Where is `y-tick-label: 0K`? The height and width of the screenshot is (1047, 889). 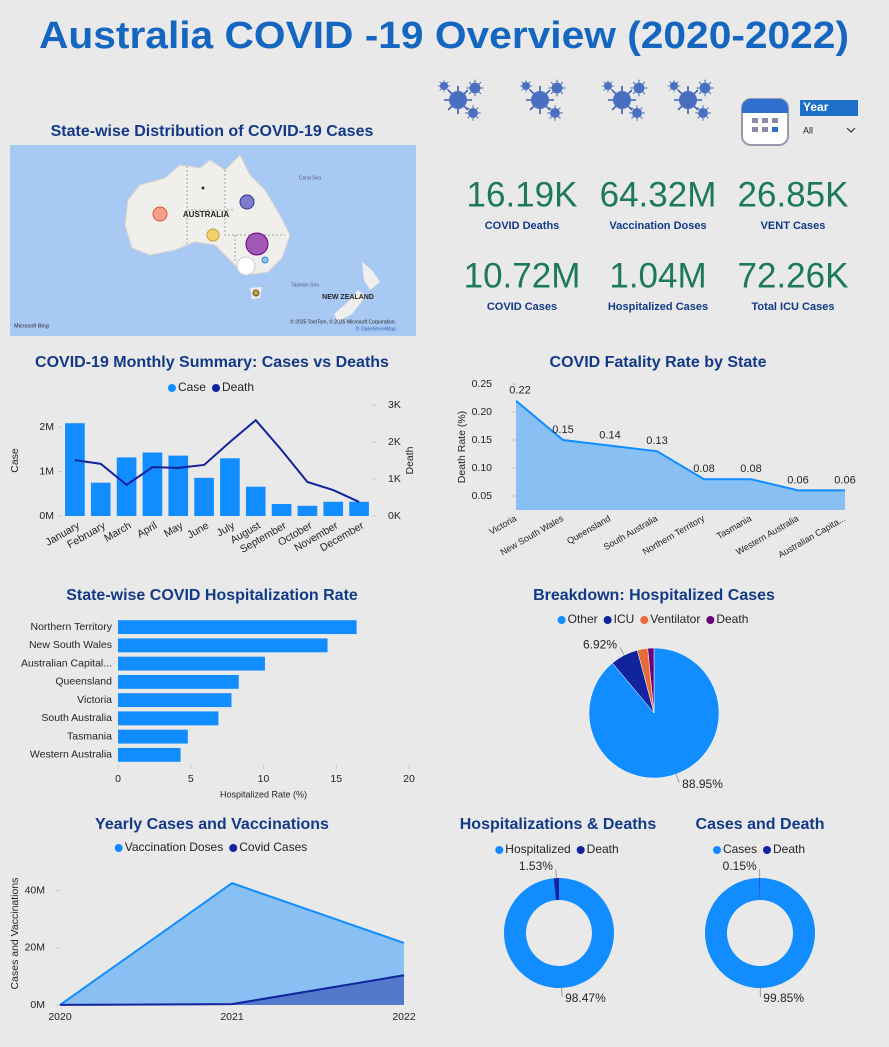 y-tick-label: 0K is located at coordinates (394, 516).